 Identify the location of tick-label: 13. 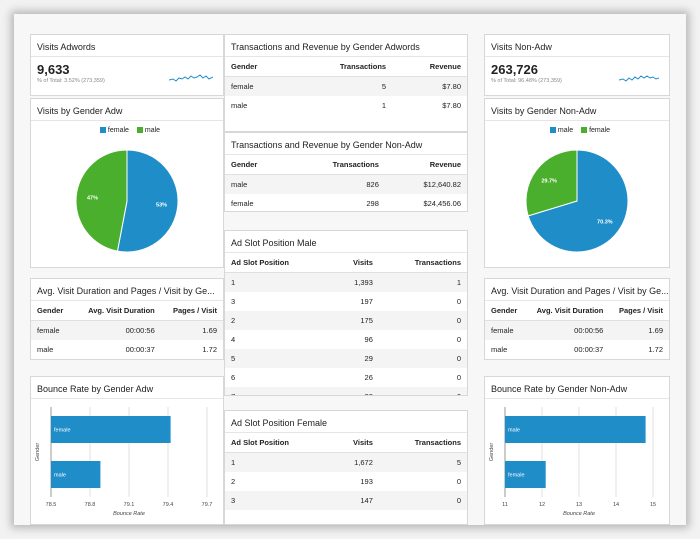
(579, 505).